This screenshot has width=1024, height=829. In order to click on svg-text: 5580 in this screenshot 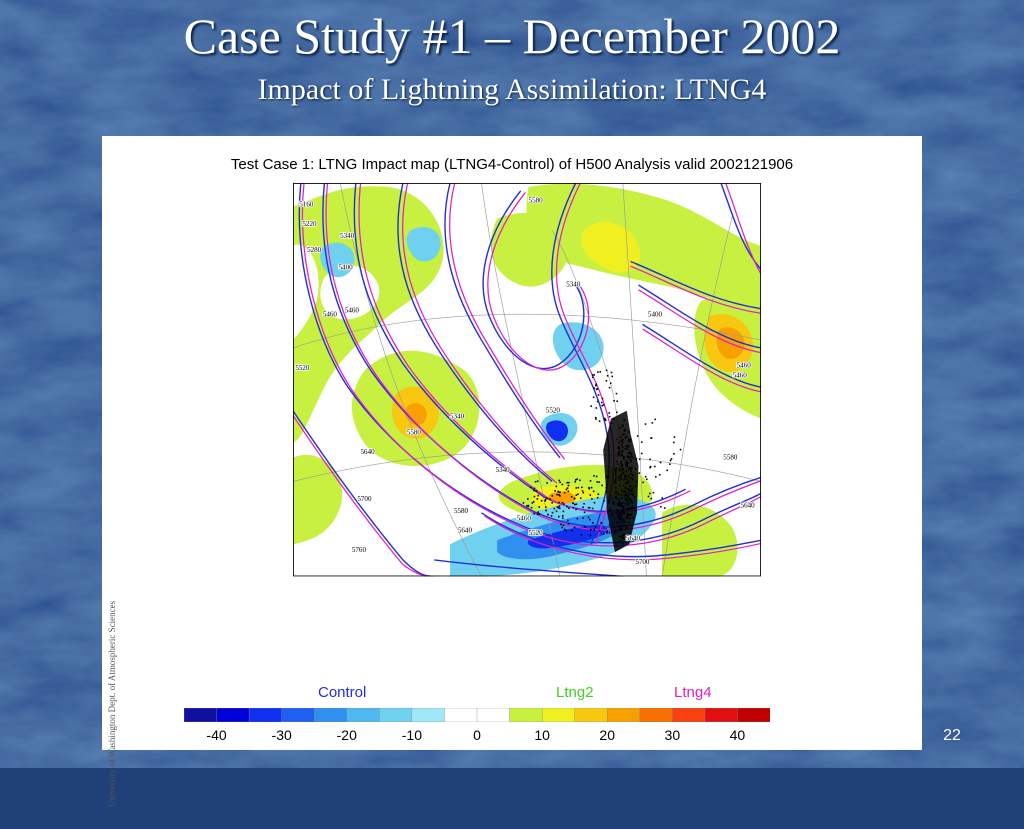, I will do `click(730, 457)`.